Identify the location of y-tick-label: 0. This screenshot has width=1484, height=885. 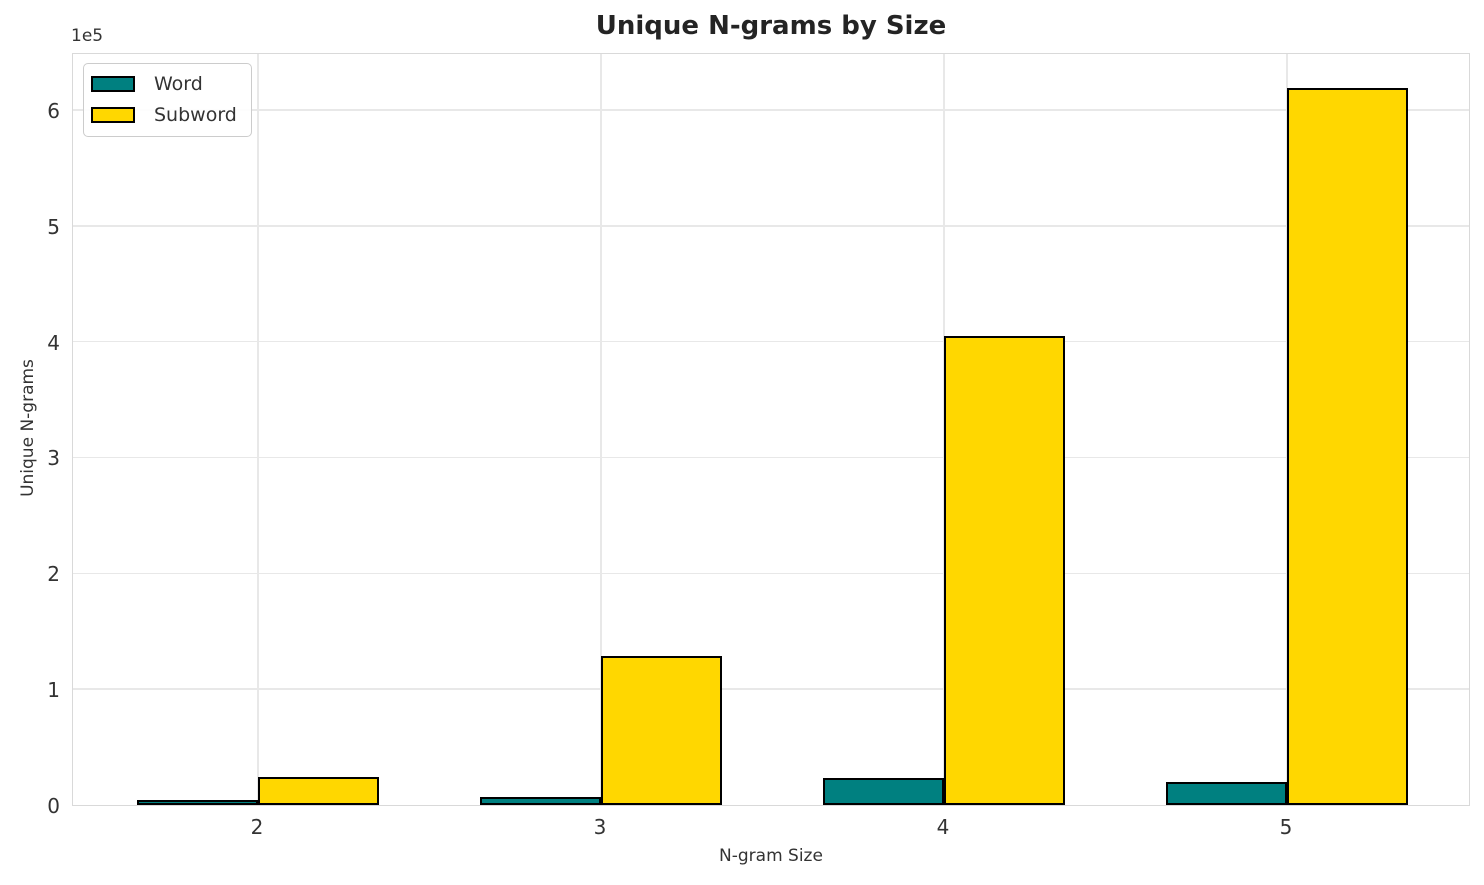
(53, 806).